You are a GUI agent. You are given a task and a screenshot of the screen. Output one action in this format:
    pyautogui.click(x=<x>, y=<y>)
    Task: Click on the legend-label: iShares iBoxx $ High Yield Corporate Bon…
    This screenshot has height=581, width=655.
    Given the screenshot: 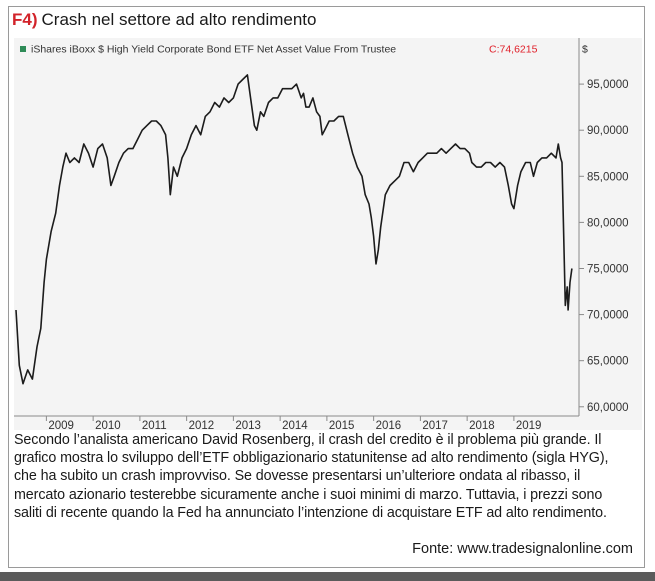 What is the action you would take?
    pyautogui.click(x=213, y=50)
    